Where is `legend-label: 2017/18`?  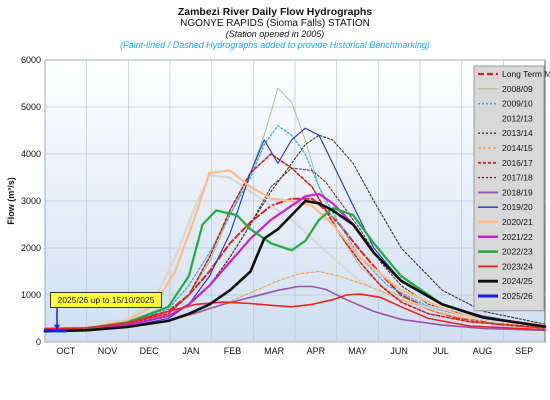
legend-label: 2017/18 is located at coordinates (517, 178).